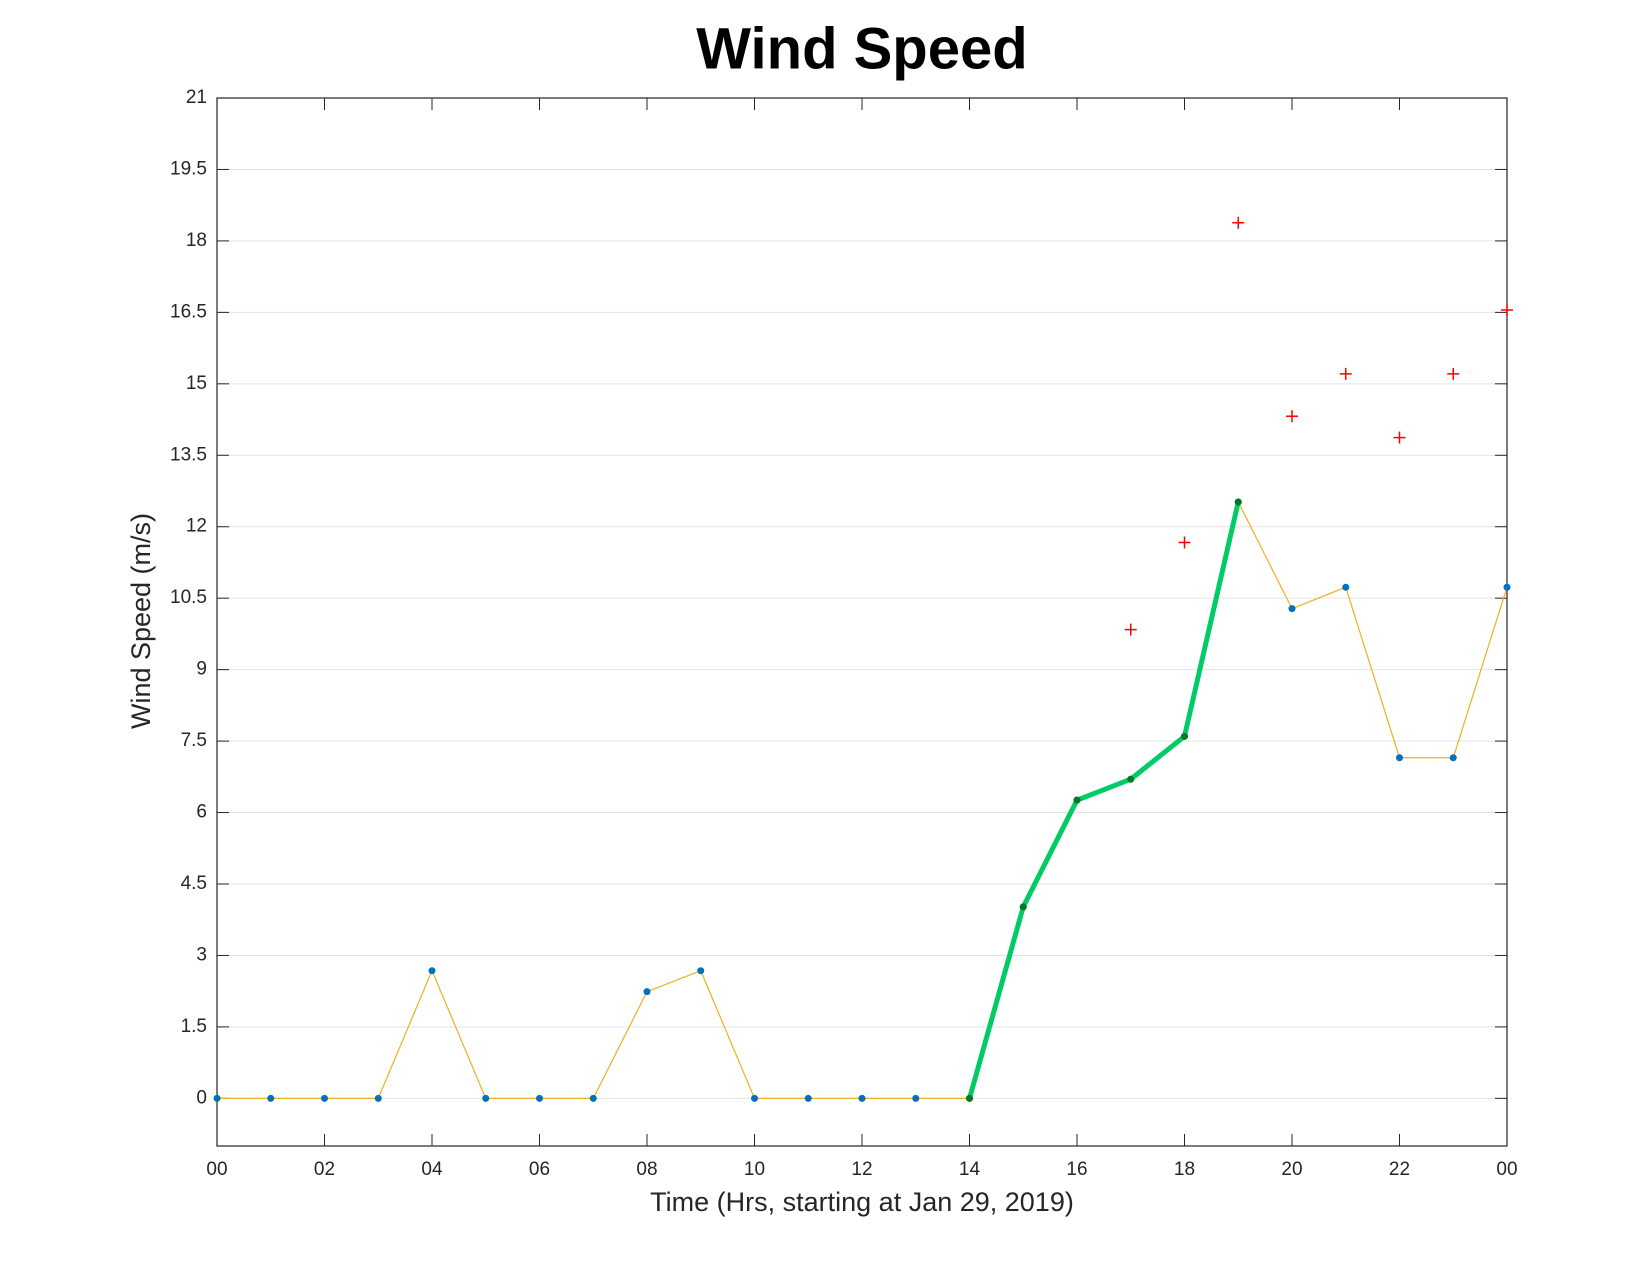 This screenshot has height=1275, width=1650. What do you see at coordinates (196, 240) in the screenshot?
I see `y-tick-label: 18` at bounding box center [196, 240].